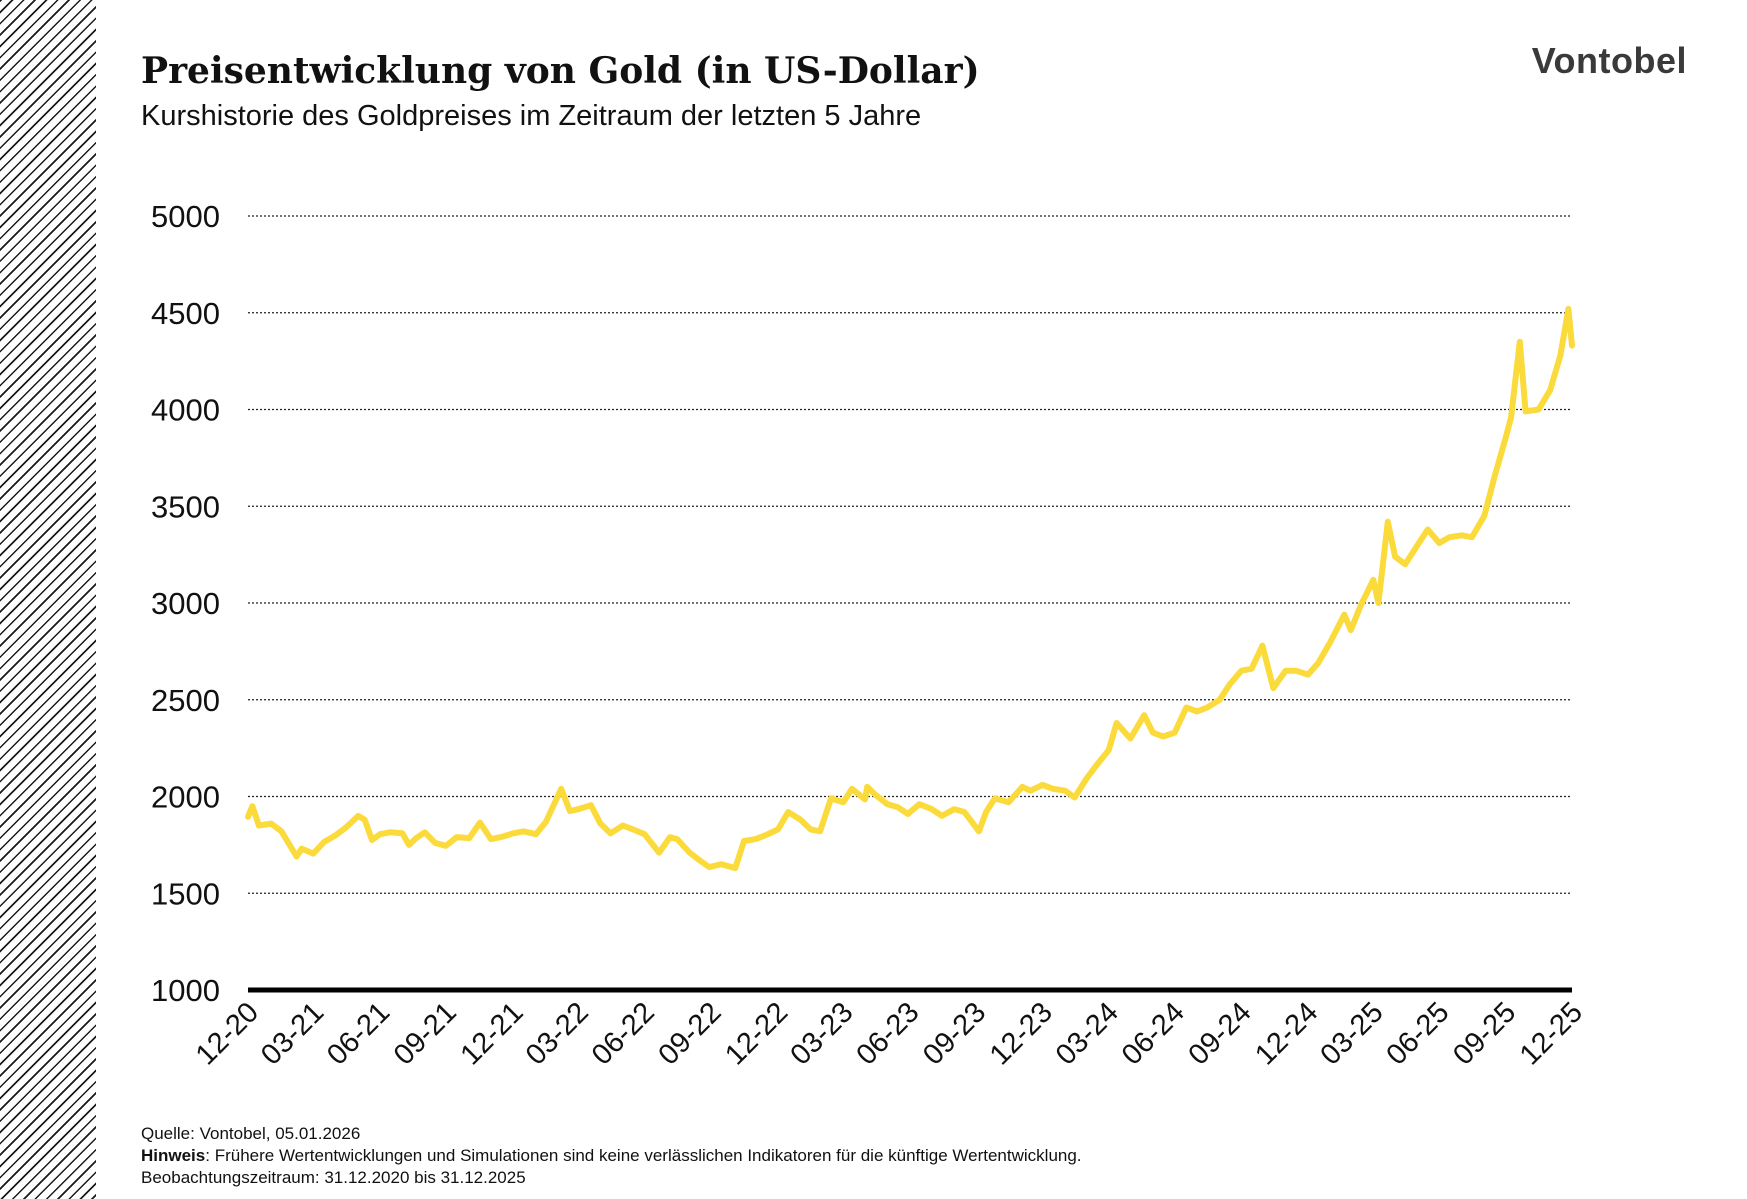  I want to click on x-tick-label-03-25: 03-25, so click(1351, 1033).